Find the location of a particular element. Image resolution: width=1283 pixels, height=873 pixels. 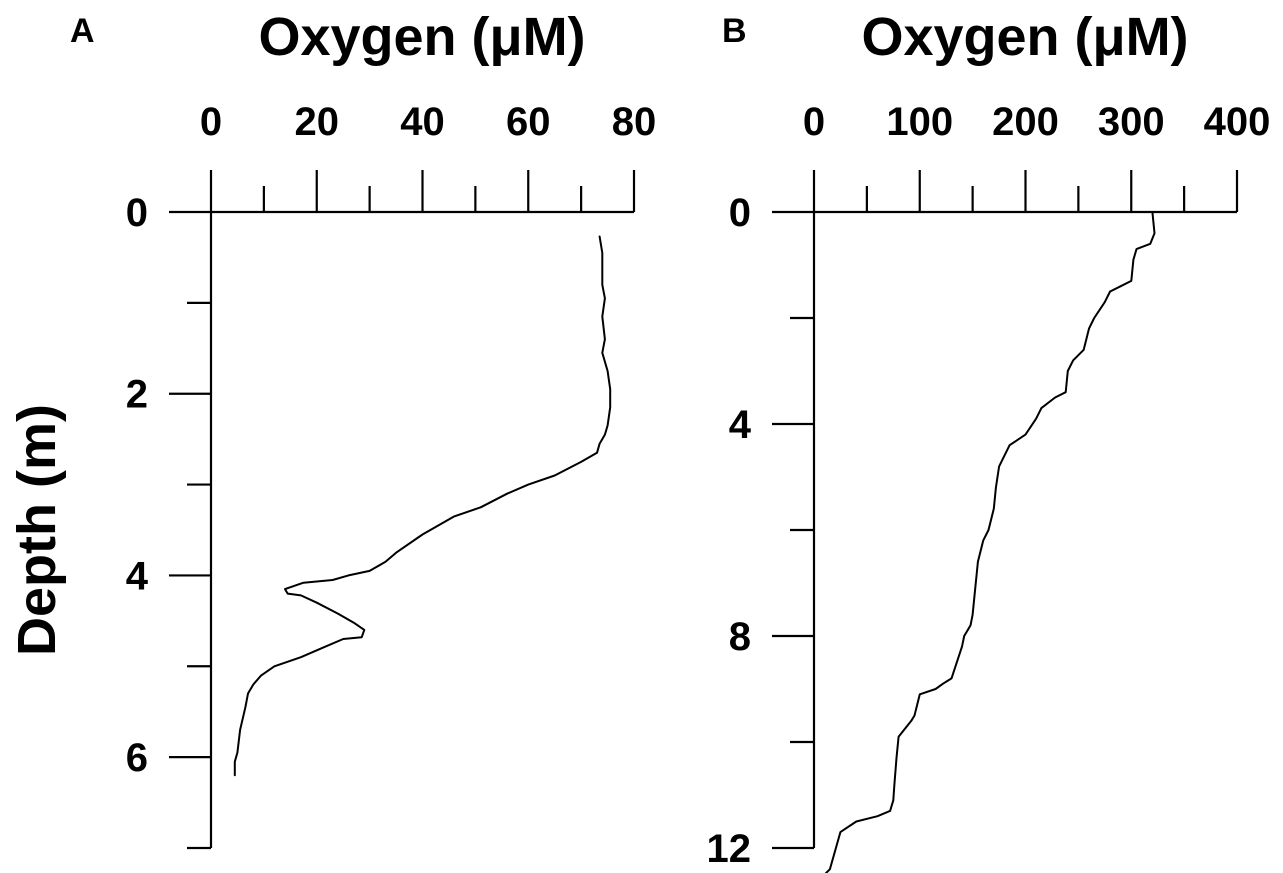

panel-b-x-tick-label: 400 is located at coordinates (1237, 122).